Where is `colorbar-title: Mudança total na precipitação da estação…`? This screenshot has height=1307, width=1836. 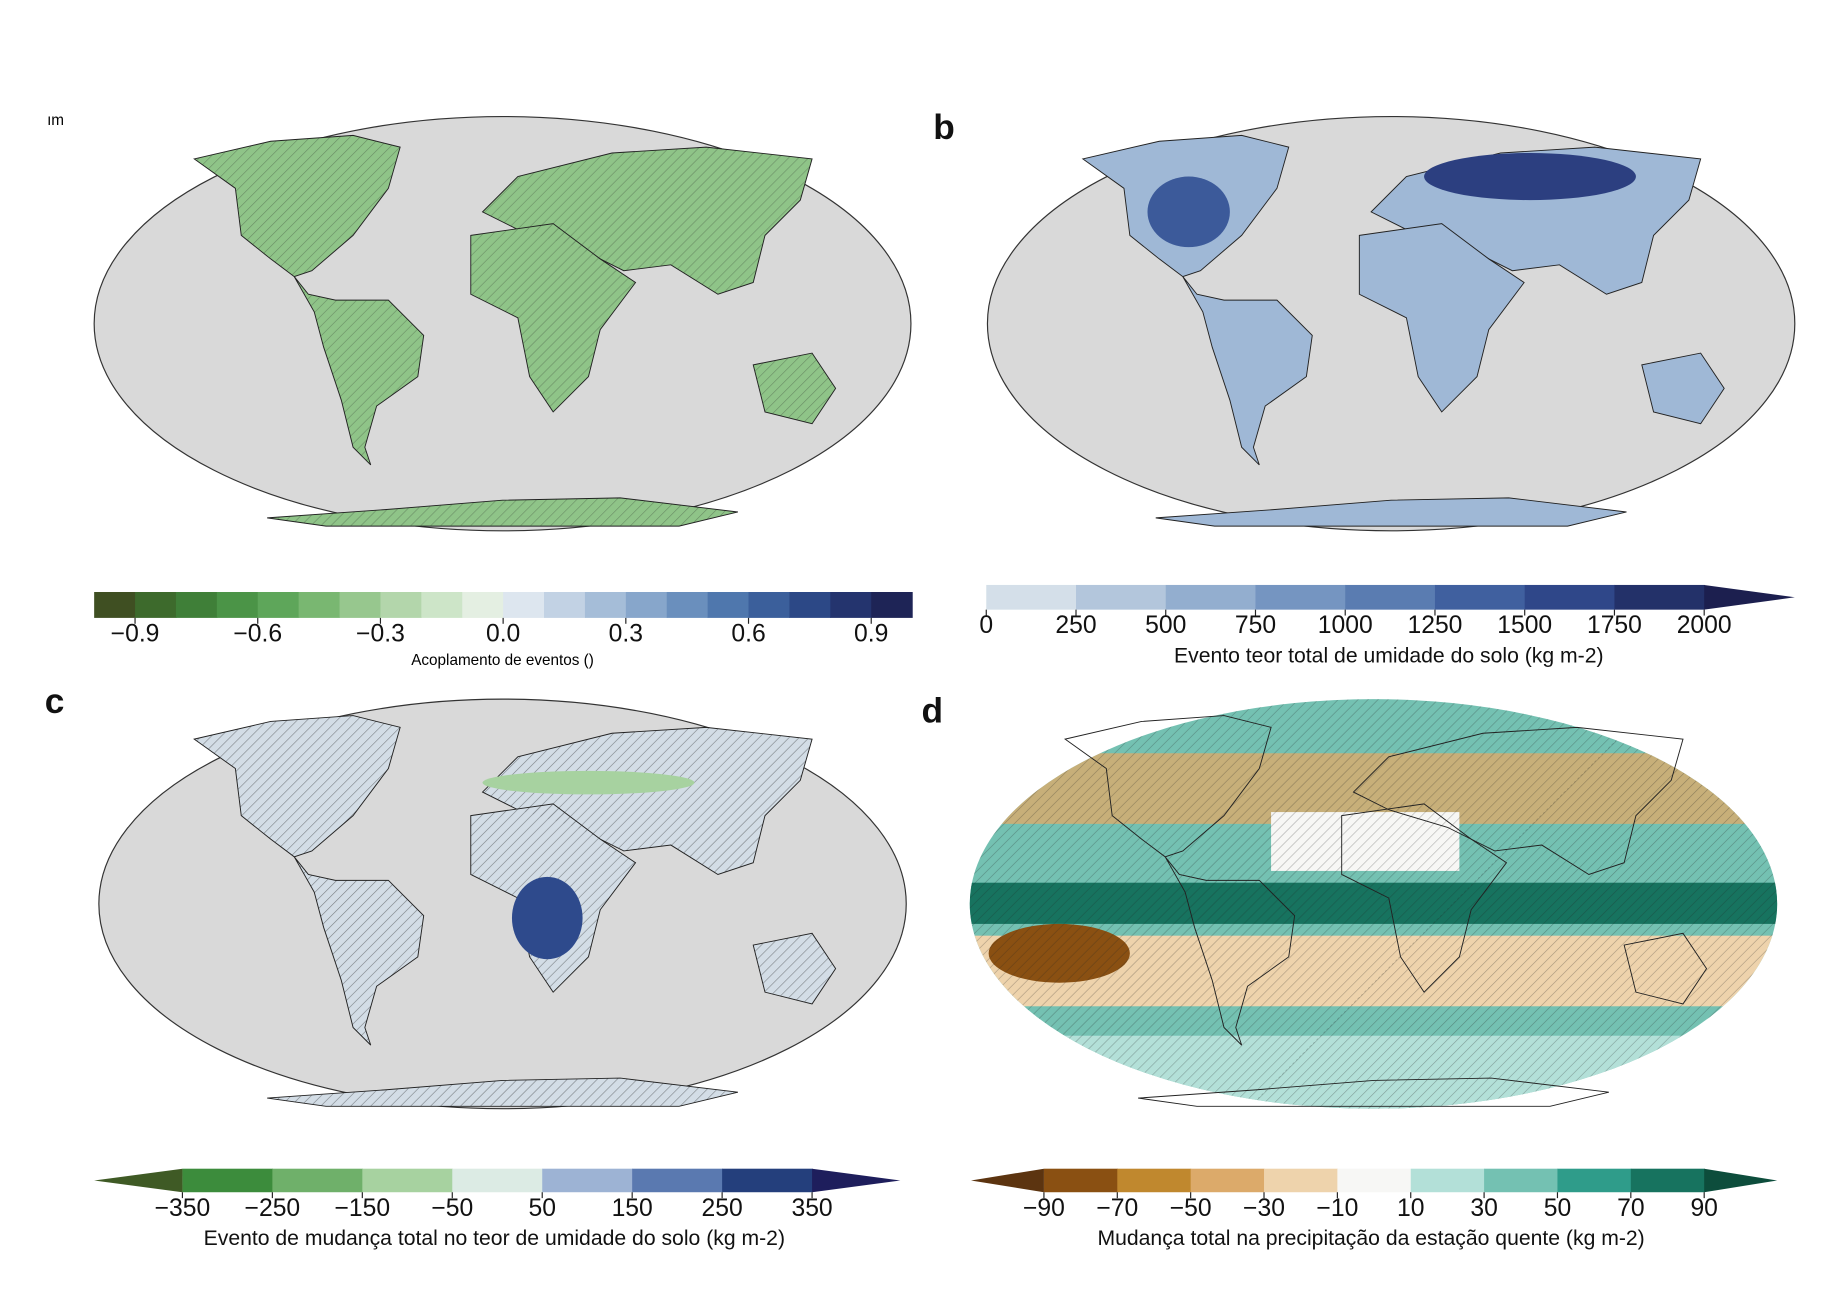
colorbar-title: Mudança total na precipitação da estação… is located at coordinates (1370, 1238).